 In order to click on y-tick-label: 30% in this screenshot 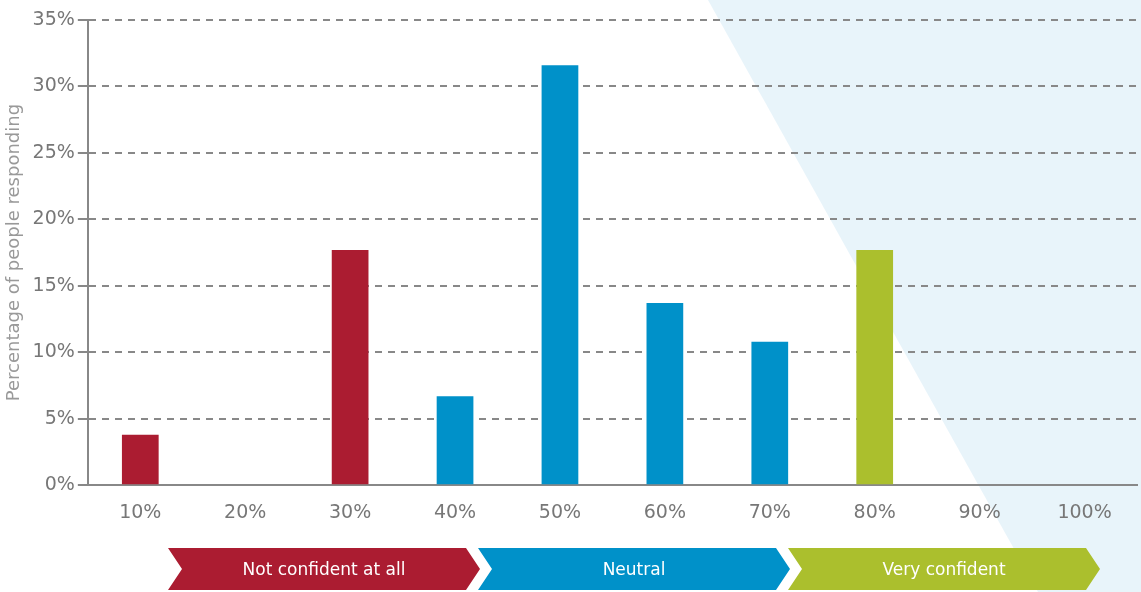, I will do `click(53, 84)`.